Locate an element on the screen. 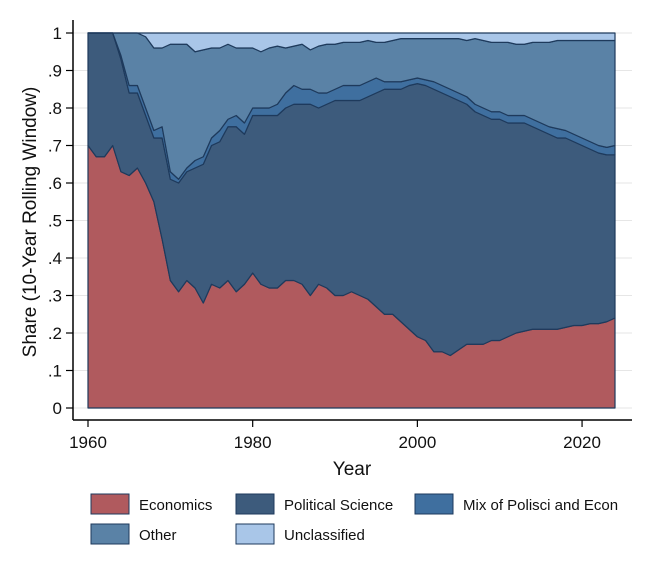 The height and width of the screenshot is (572, 652). y-axis-title: Share (10-Year Rolling Window) is located at coordinates (30, 222).